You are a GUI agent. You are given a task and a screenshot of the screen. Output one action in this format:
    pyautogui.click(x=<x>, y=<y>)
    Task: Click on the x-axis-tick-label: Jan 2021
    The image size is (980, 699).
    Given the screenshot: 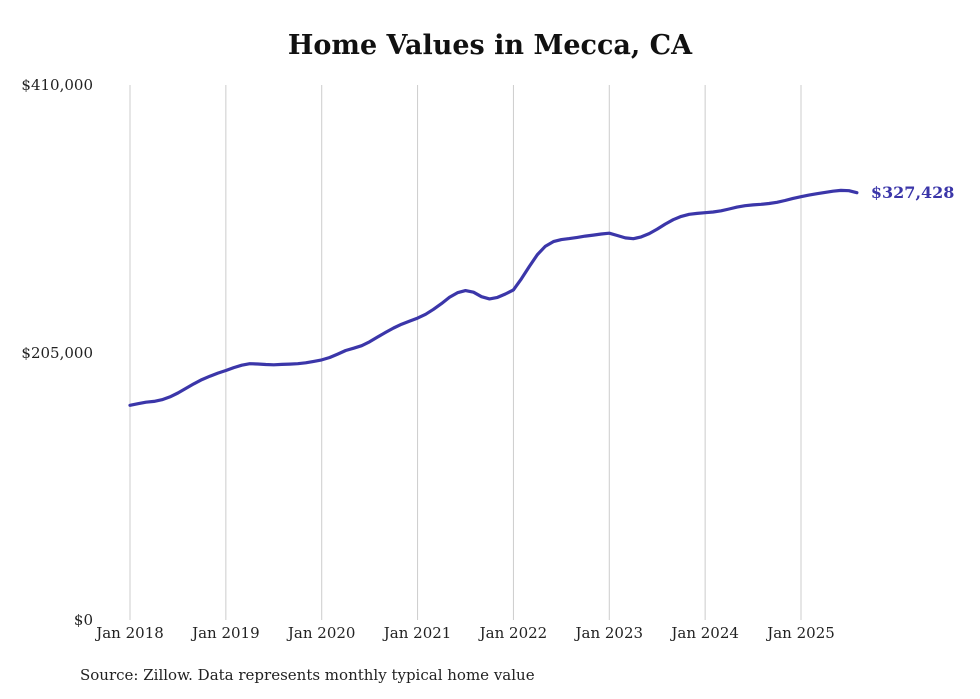 What is the action you would take?
    pyautogui.click(x=417, y=633)
    